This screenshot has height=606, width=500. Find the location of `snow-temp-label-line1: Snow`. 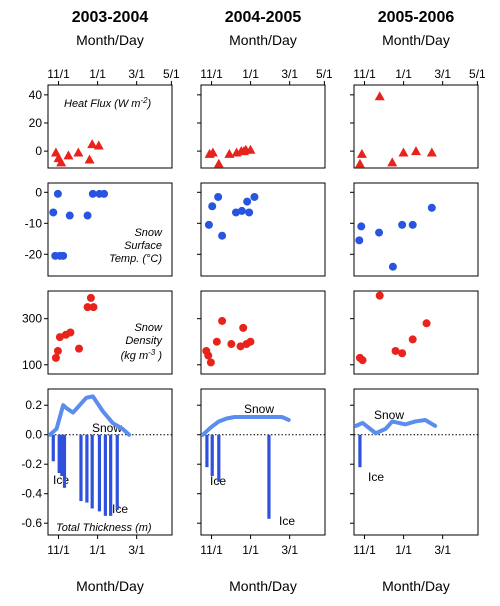

snow-temp-label-line1: Snow is located at coordinates (148, 233).